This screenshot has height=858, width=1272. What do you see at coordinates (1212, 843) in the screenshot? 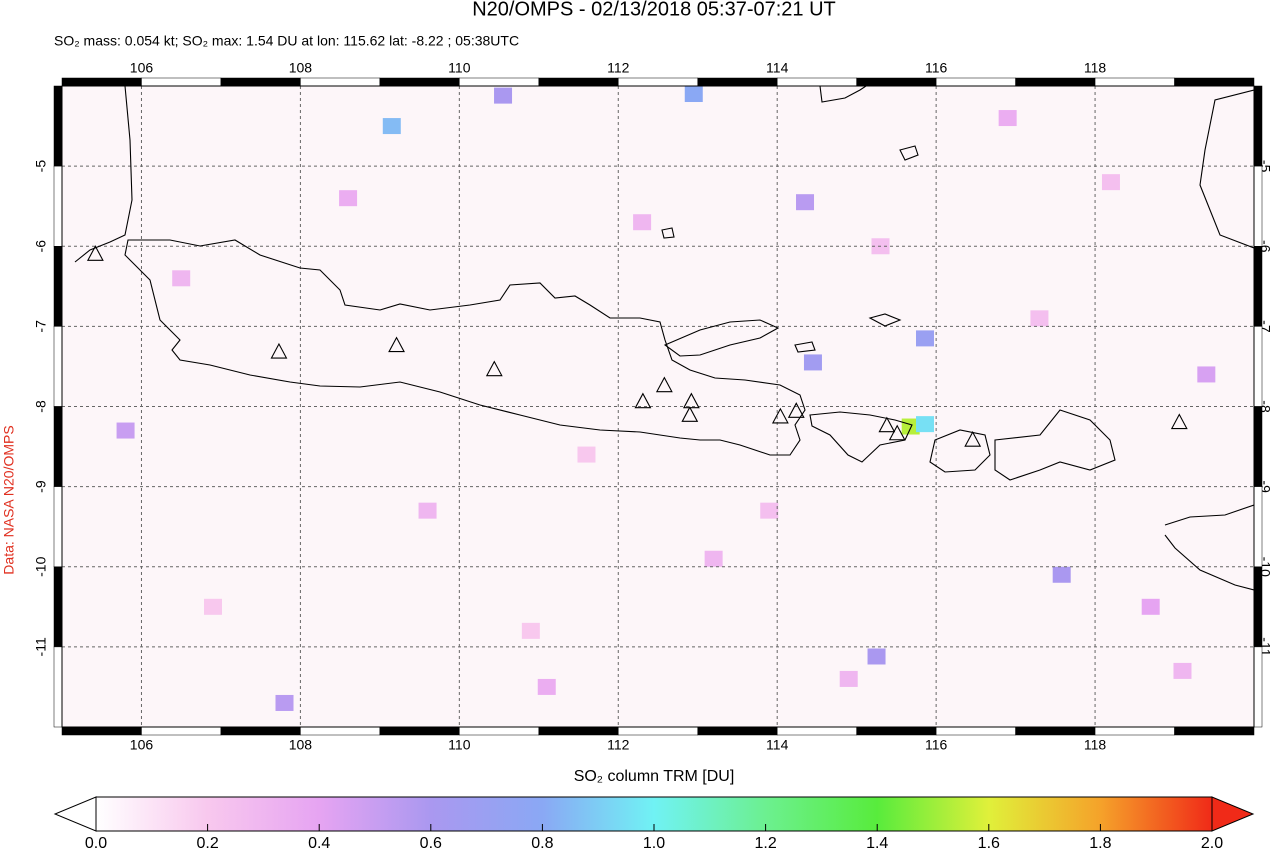
I see `colorbar-tick-label: 2.0` at bounding box center [1212, 843].